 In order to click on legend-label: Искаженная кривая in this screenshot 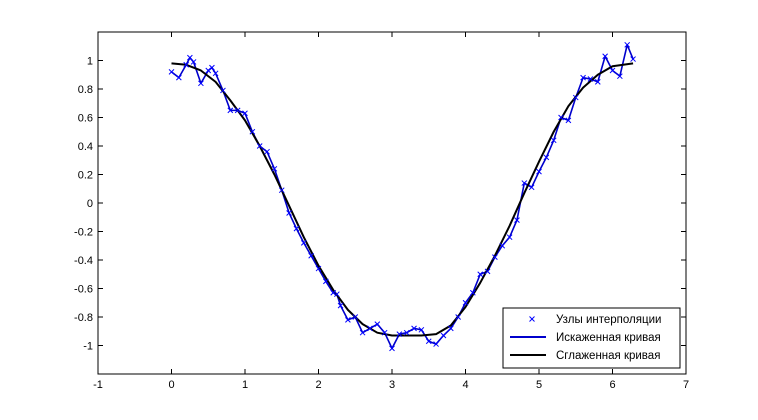, I will do `click(608, 338)`.